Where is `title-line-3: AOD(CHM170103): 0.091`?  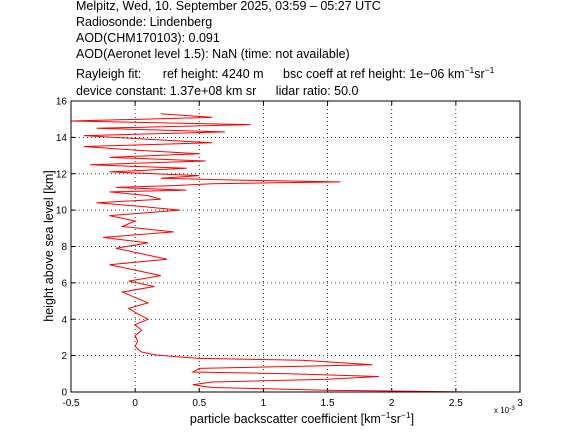
title-line-3: AOD(CHM170103): 0.091 is located at coordinates (148, 38).